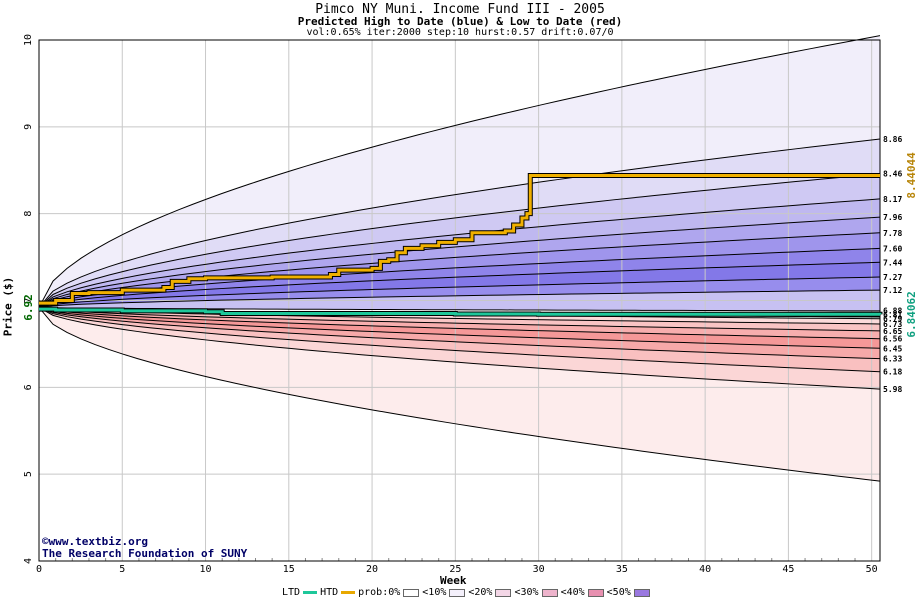 The image size is (920, 600). What do you see at coordinates (892, 319) in the screenshot?
I see `low-bound-label: 6.79` at bounding box center [892, 319].